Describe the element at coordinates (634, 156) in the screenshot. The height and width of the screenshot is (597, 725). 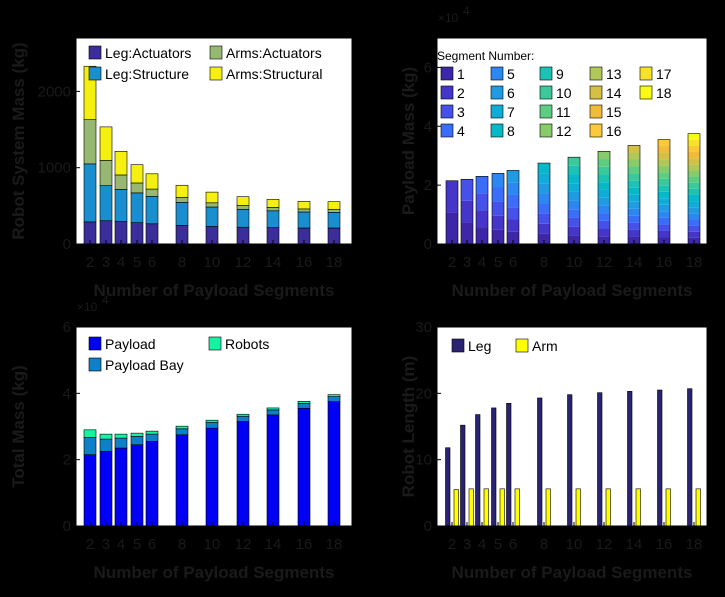
I see `bar-segment-13-n14` at that location.